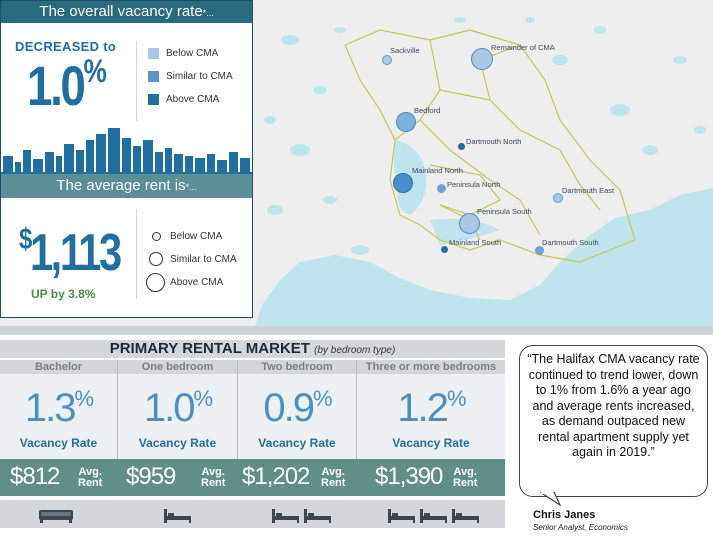 The width and height of the screenshot is (713, 537). What do you see at coordinates (355, 350) in the screenshot?
I see `prm-title-note: (by bedroom type)` at bounding box center [355, 350].